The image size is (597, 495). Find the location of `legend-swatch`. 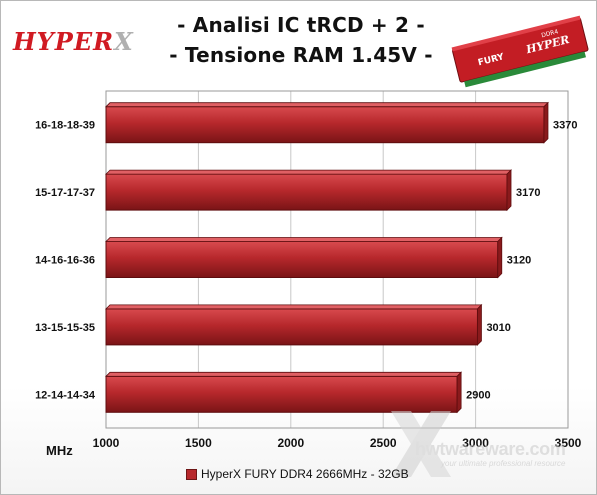

legend-swatch is located at coordinates (191, 474).